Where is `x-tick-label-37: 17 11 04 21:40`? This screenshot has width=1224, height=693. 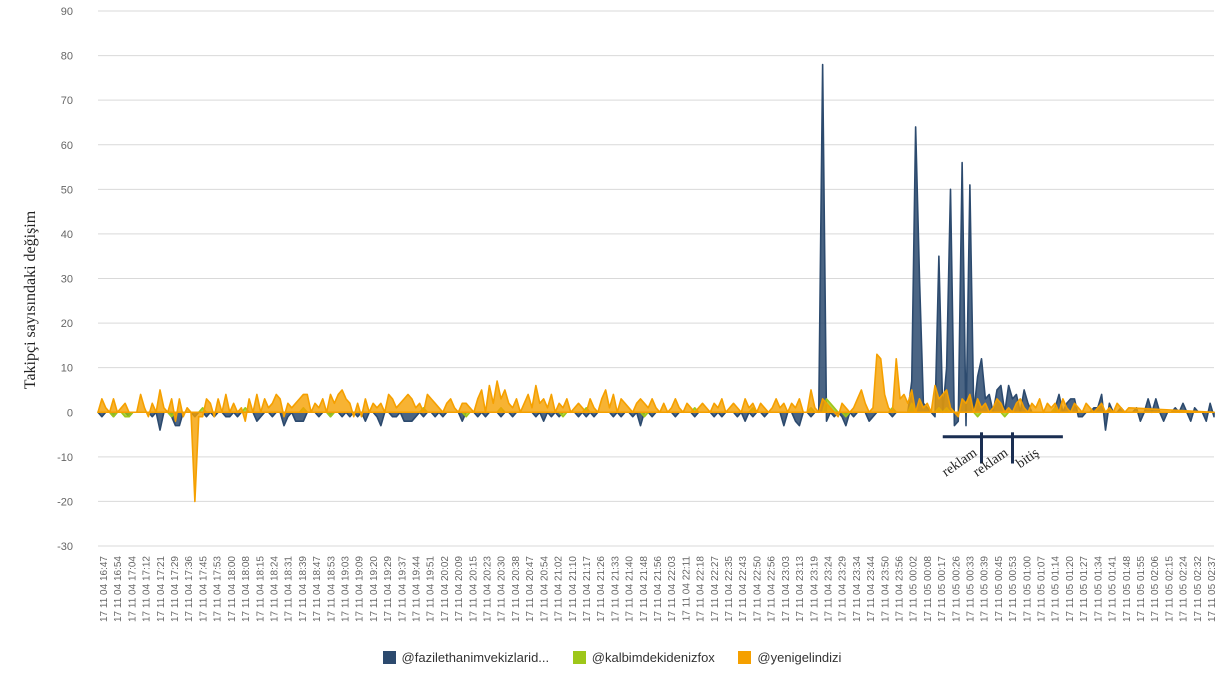
x-tick-label-37: 17 11 04 21:40 is located at coordinates (630, 589).